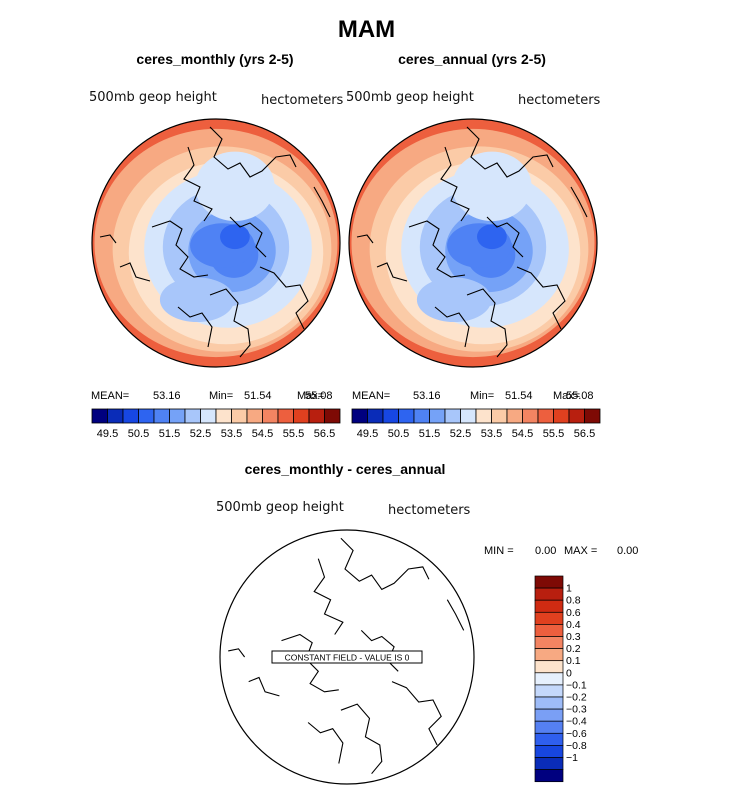  I want to click on colorbar-annual: 49.5 50.5 51.5 52.5 53.5 54.5 55.5 56.5, so click(476, 424).